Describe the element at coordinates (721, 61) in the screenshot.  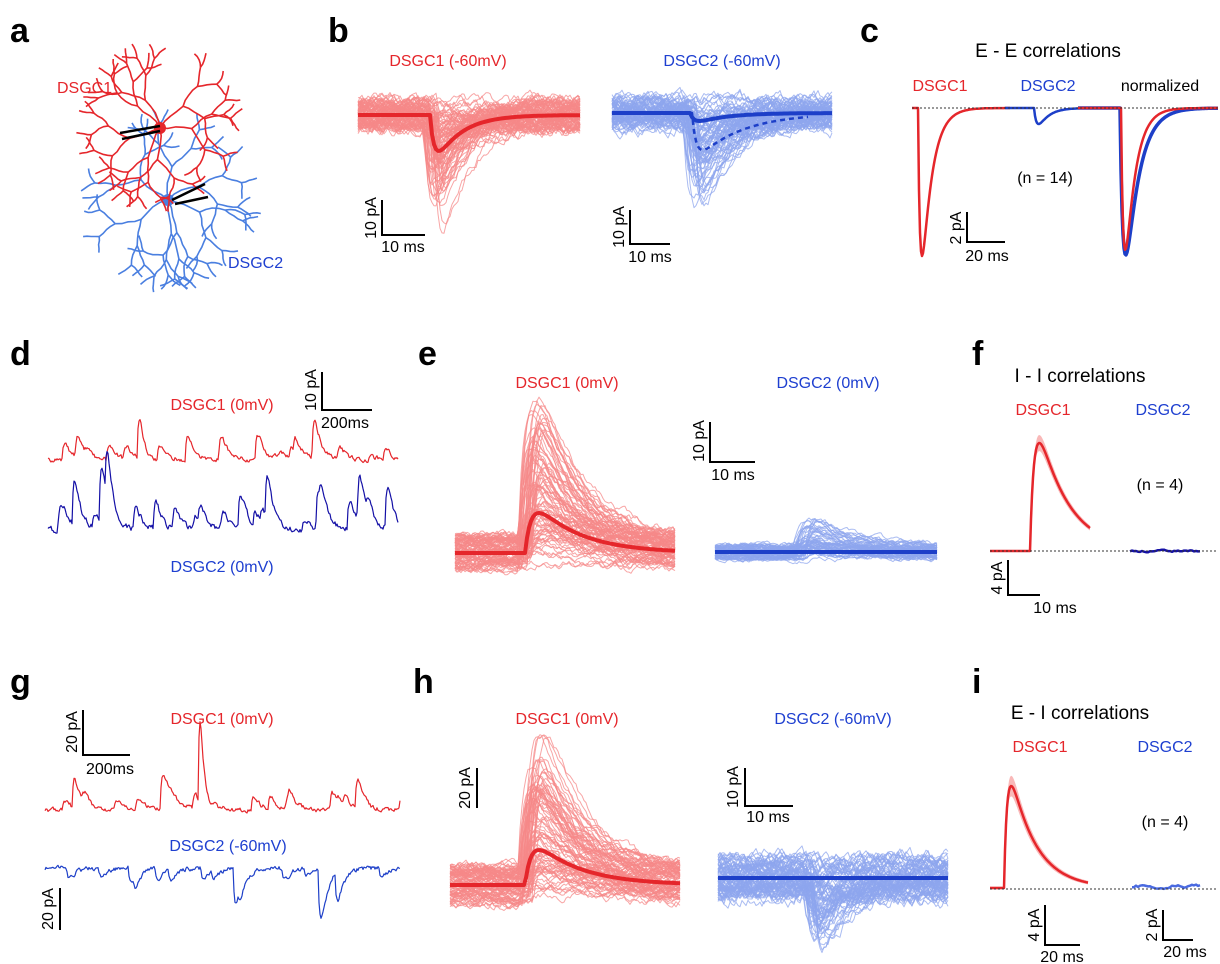
I see `title: DSGC2 (-60mV)` at that location.